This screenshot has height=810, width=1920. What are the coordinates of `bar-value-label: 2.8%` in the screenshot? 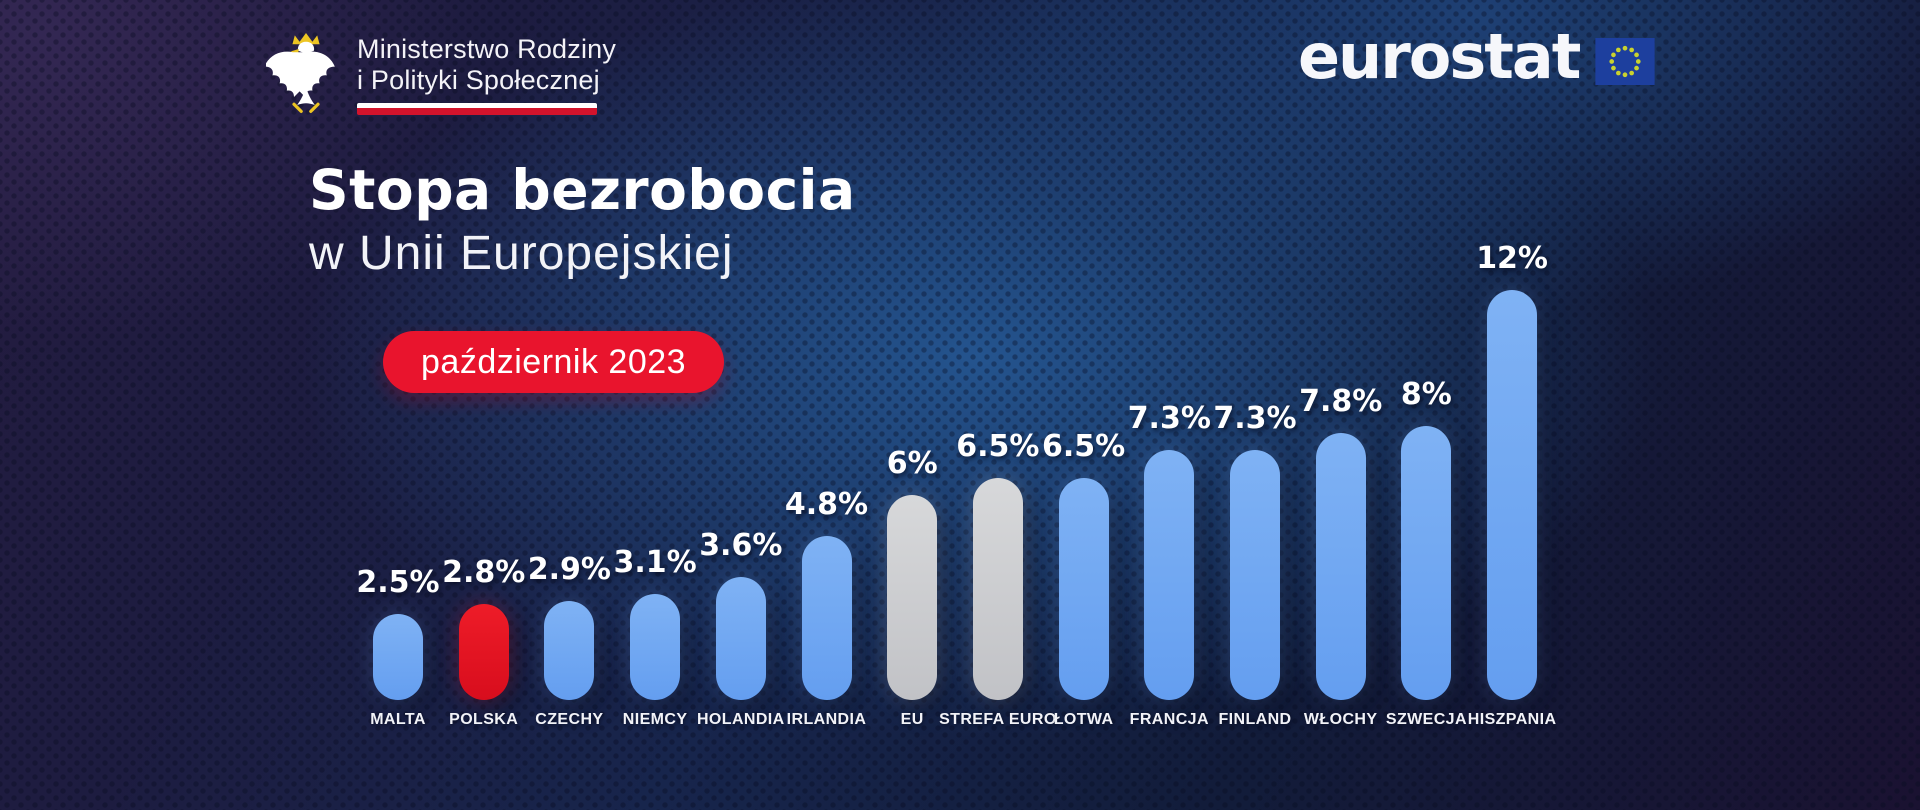 It's located at (484, 572).